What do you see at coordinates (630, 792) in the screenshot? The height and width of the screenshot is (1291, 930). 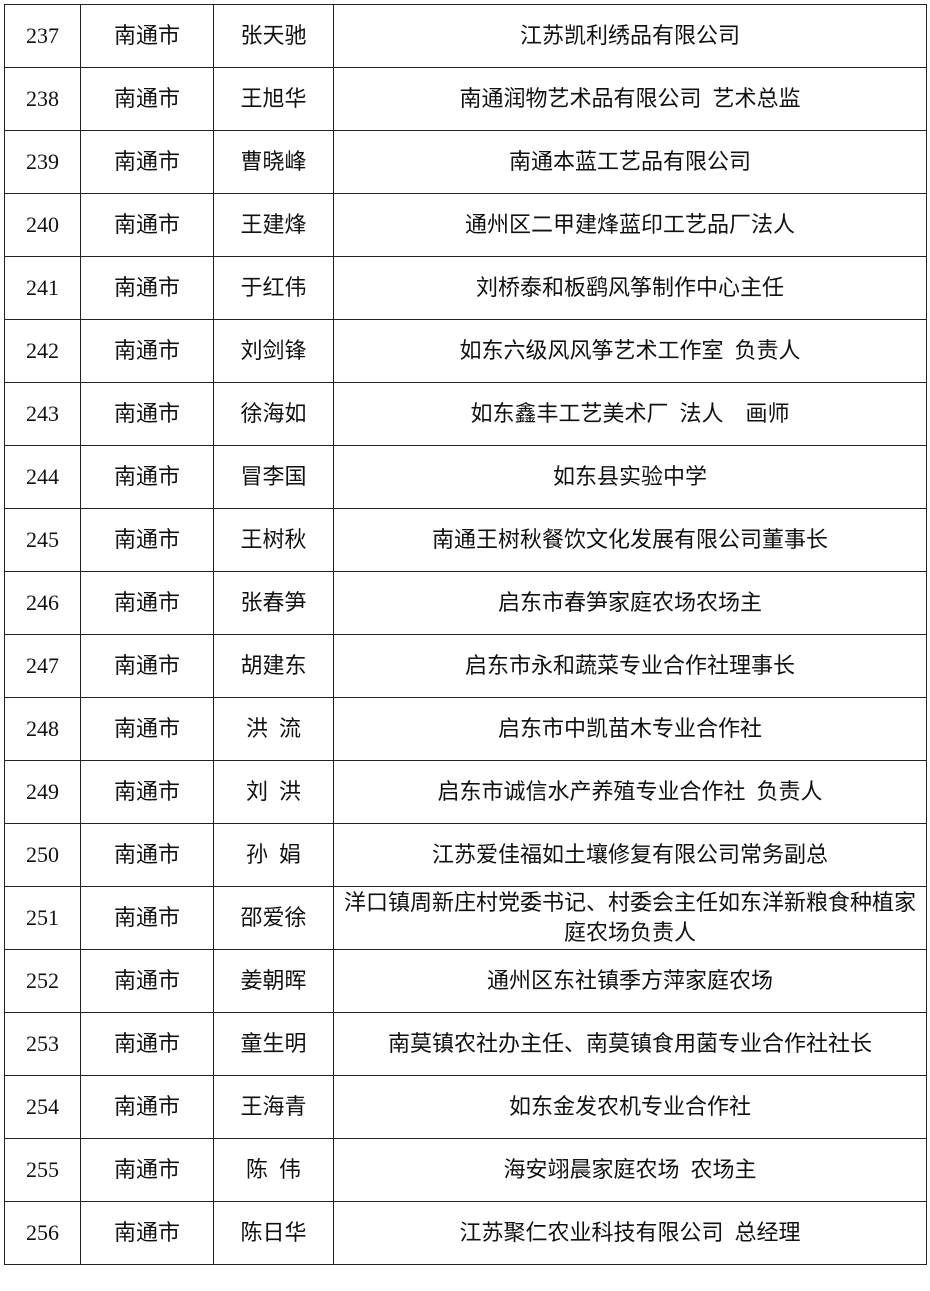 I see `work-unit-cell: 启东市诚信水产养殖专业合作社 负责人` at bounding box center [630, 792].